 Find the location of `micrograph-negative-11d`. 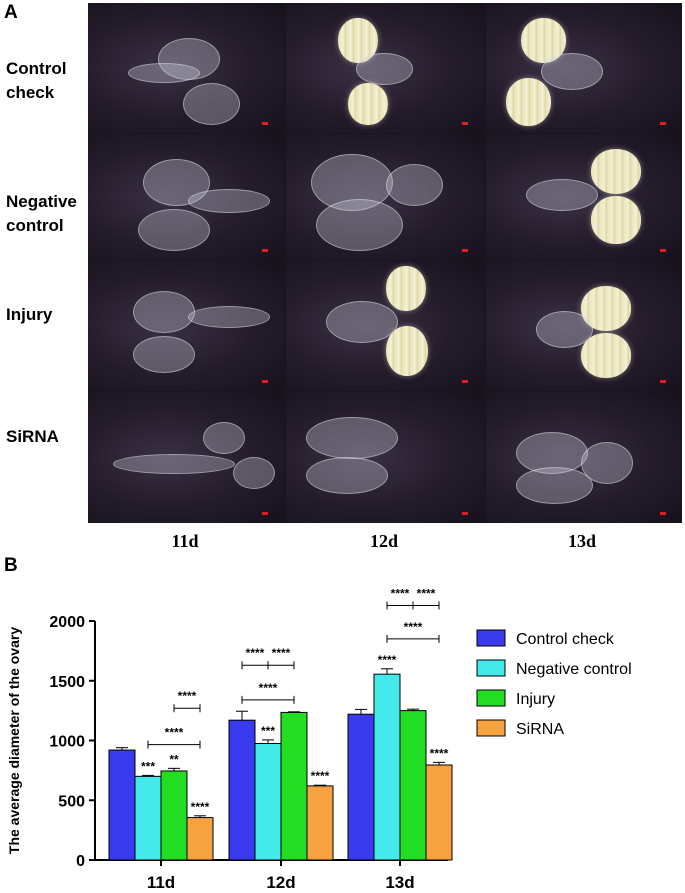

micrograph-negative-11d is located at coordinates (186, 197).